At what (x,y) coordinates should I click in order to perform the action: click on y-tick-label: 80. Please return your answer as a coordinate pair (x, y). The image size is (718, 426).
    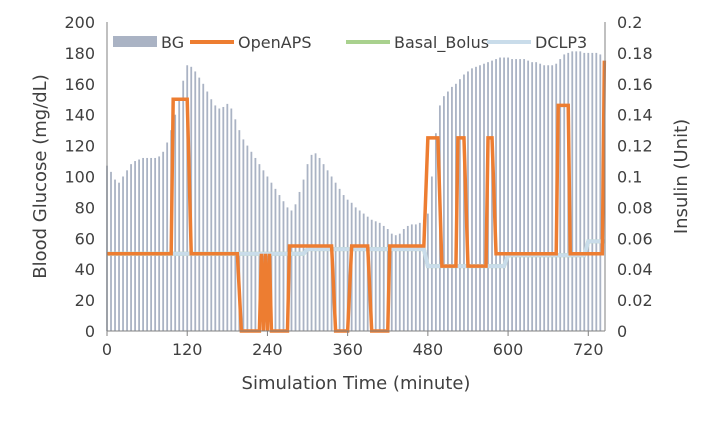
    Looking at the image, I should click on (85, 207).